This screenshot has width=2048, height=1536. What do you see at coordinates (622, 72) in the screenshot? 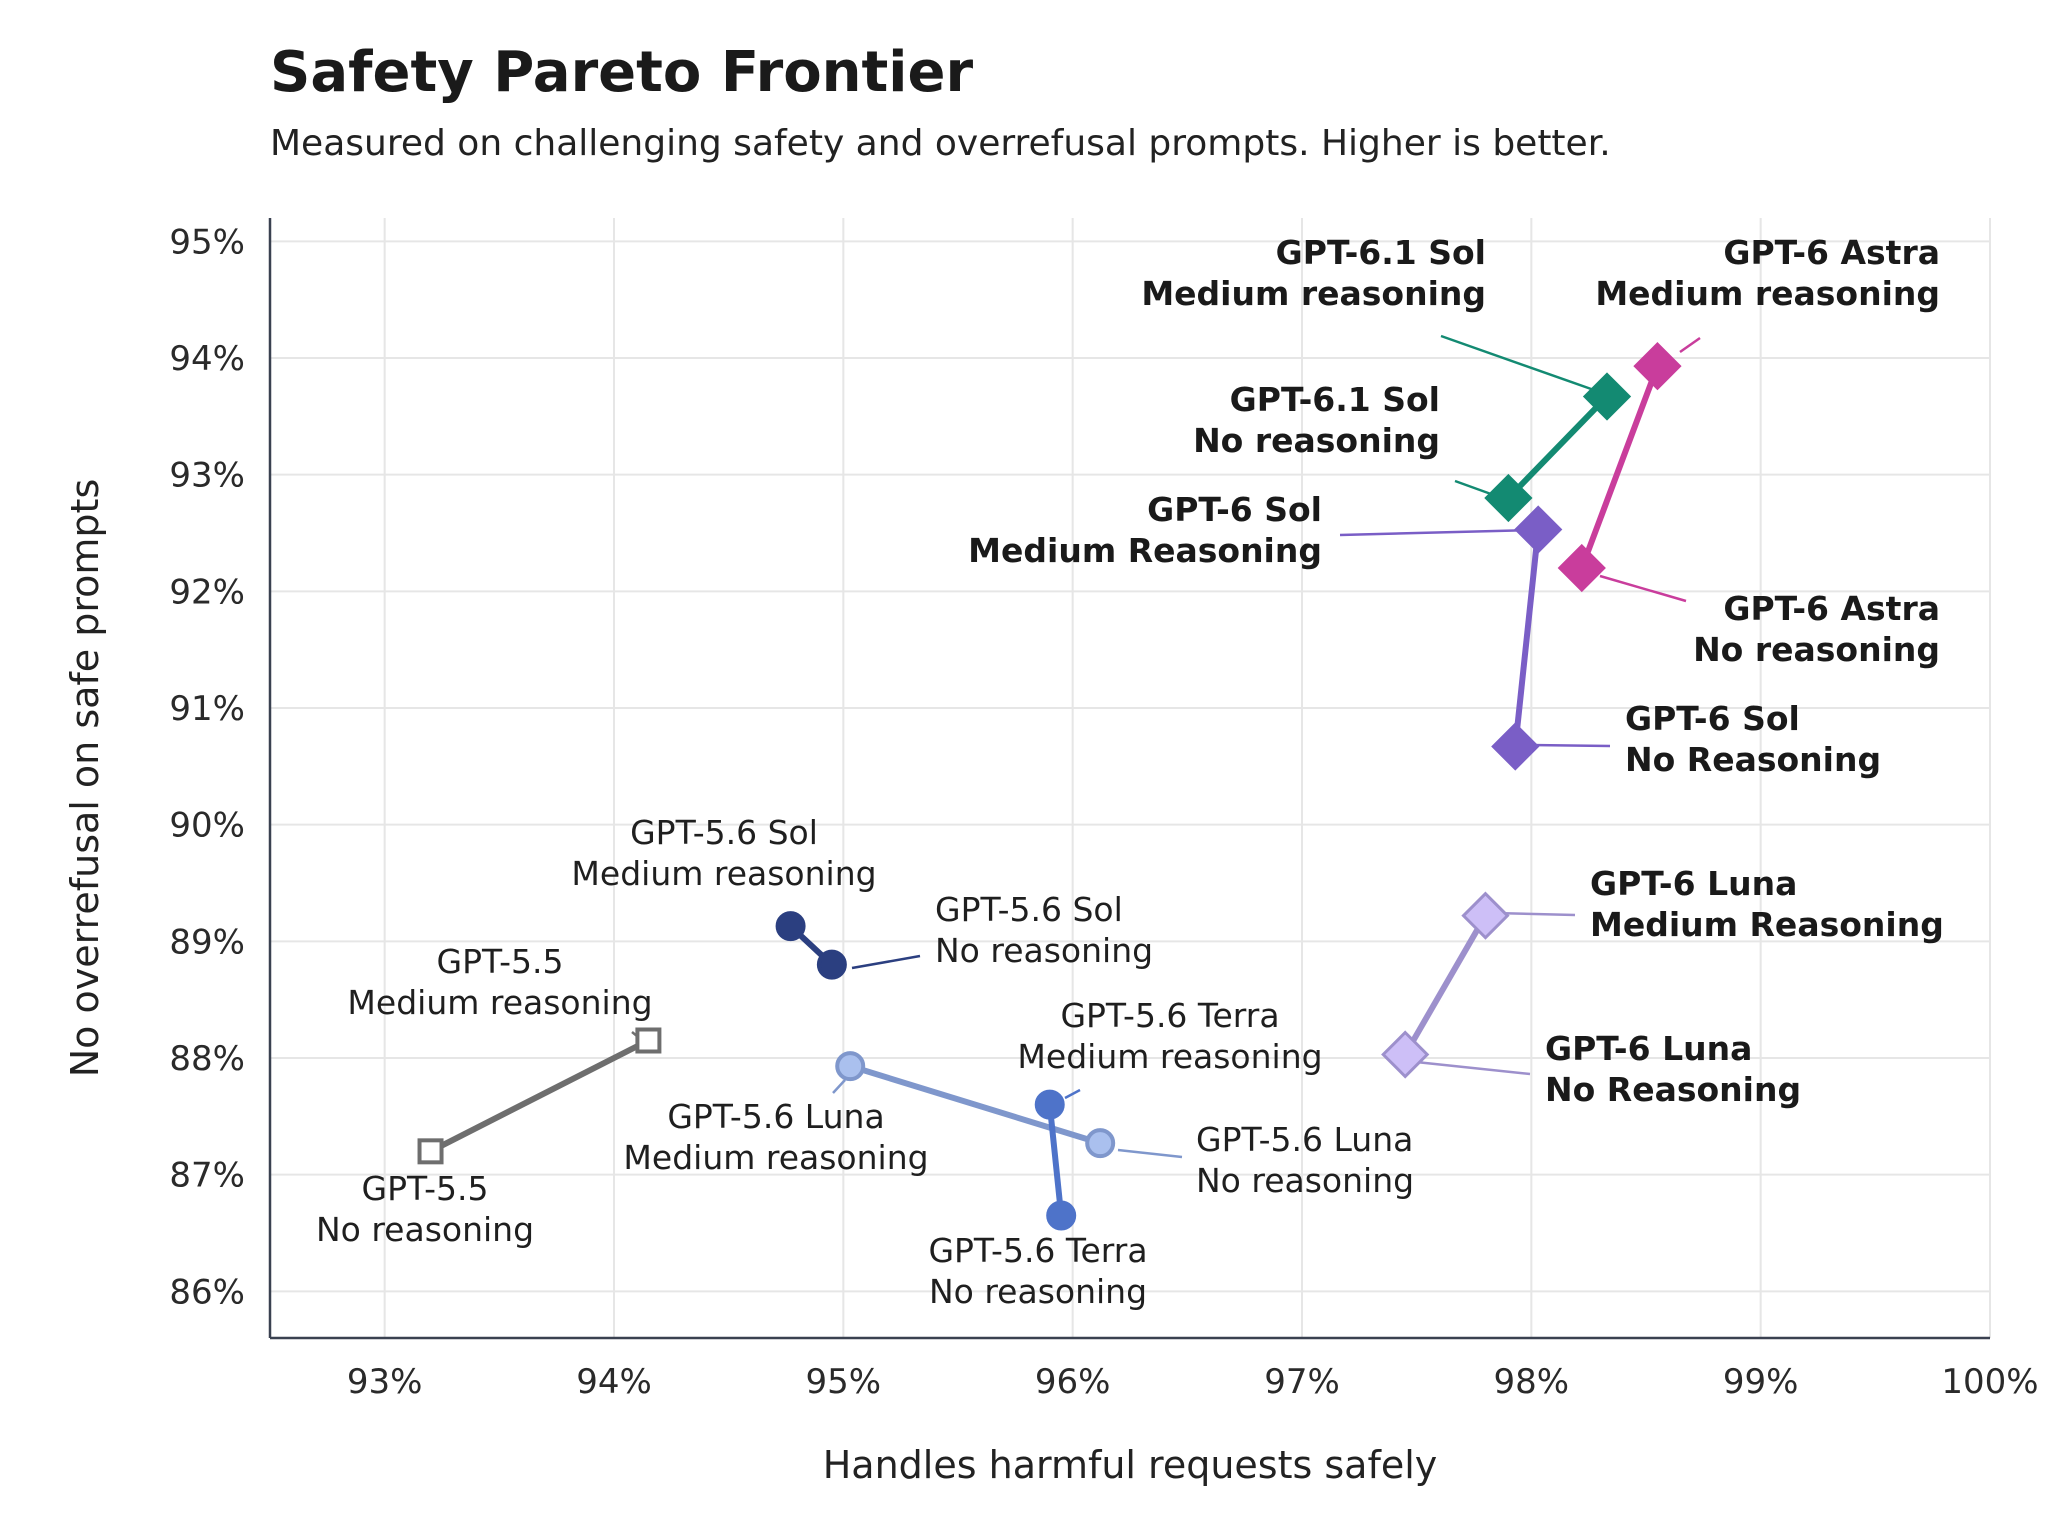
I see `chart-title: Safety Pareto Frontier` at bounding box center [622, 72].